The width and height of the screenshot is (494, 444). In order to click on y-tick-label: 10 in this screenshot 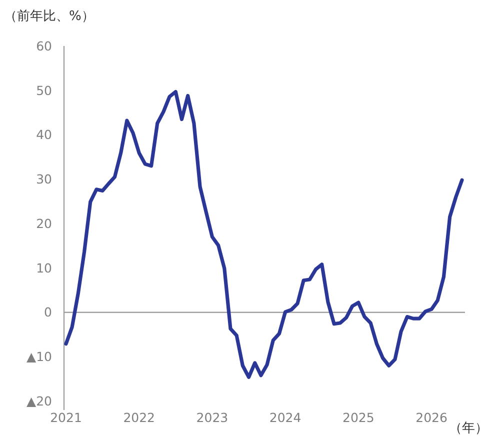, I will do `click(44, 268)`.